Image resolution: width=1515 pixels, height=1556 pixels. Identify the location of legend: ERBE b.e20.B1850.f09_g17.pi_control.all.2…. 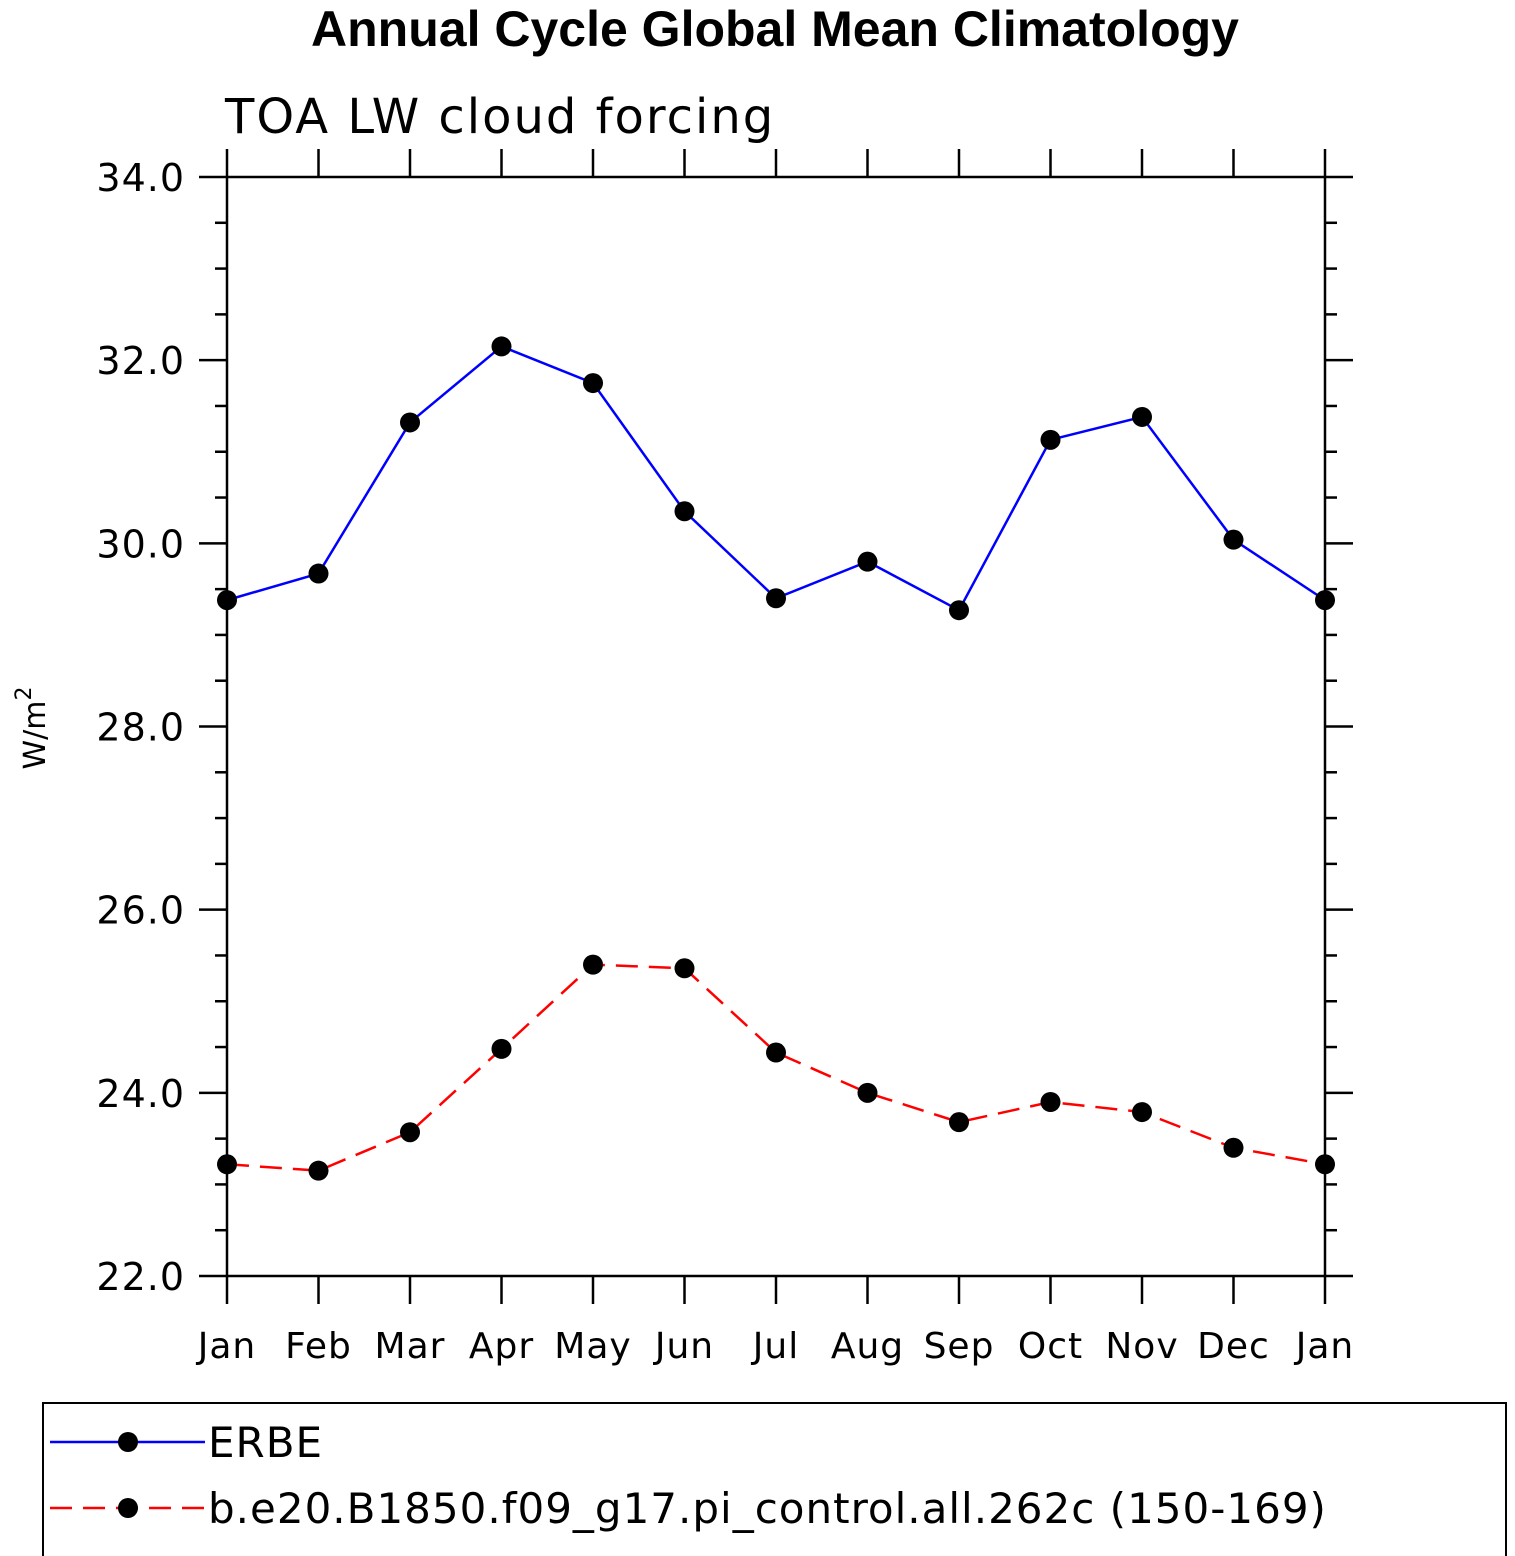
(774, 1479).